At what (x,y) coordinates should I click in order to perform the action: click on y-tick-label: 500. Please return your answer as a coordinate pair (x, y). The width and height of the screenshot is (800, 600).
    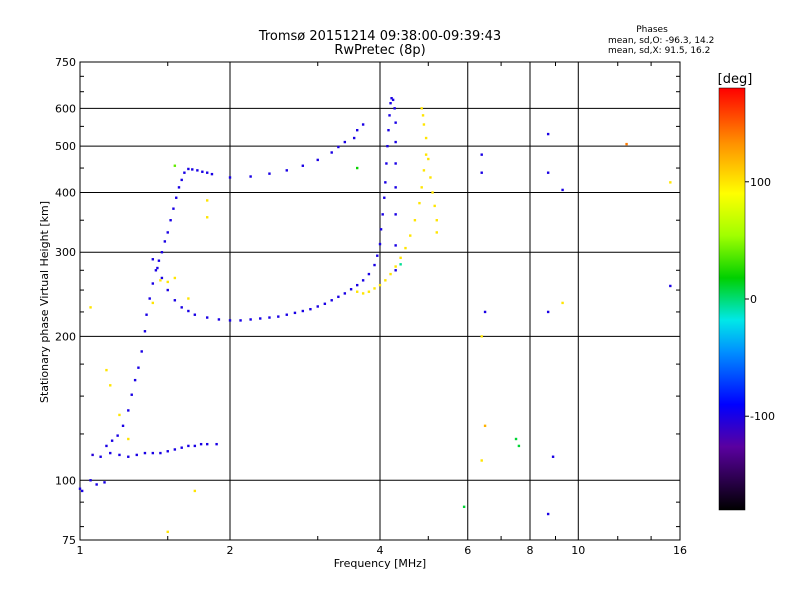
    Looking at the image, I should click on (65, 146).